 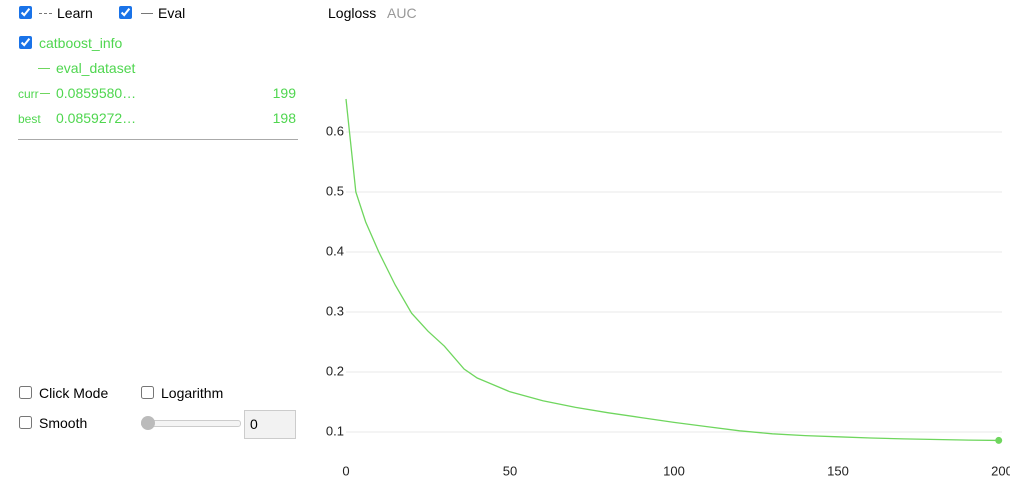 I want to click on best-iter: 198, so click(x=284, y=118).